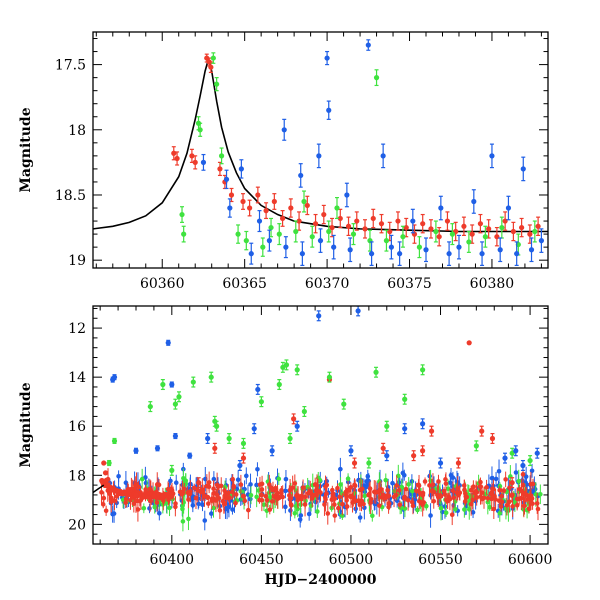 The height and width of the screenshot is (600, 600). What do you see at coordinates (70, 196) in the screenshot?
I see `y-tick-label: 18.5` at bounding box center [70, 196].